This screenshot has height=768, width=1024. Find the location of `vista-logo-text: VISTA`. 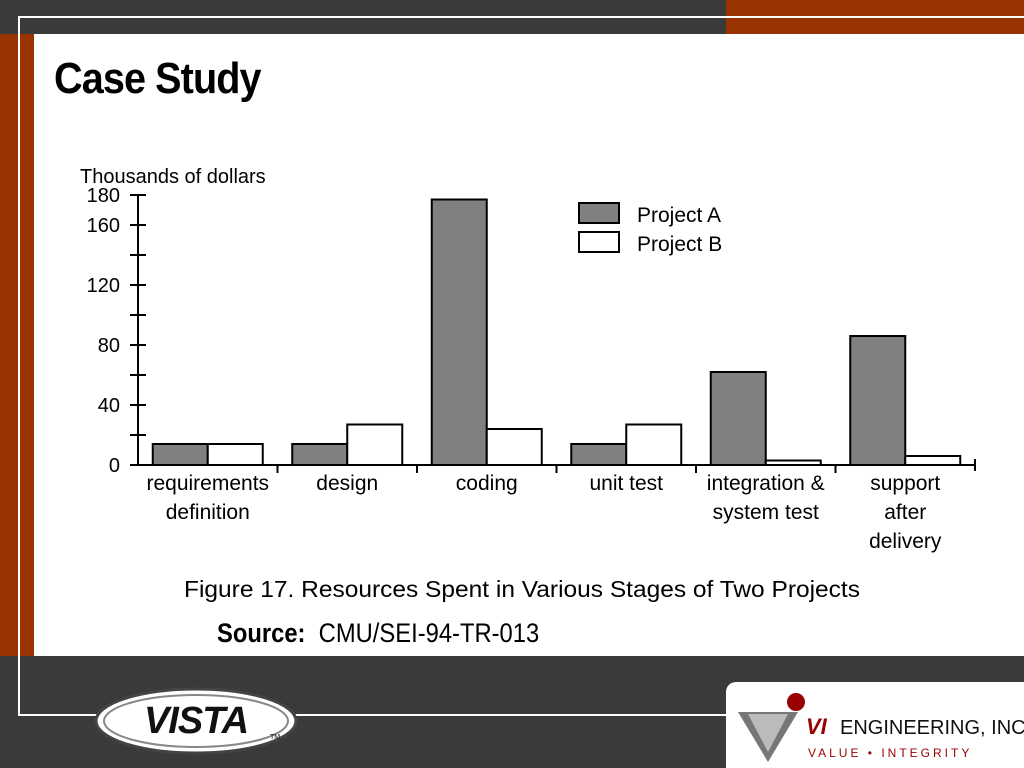

vista-logo-text: VISTA is located at coordinates (196, 721).